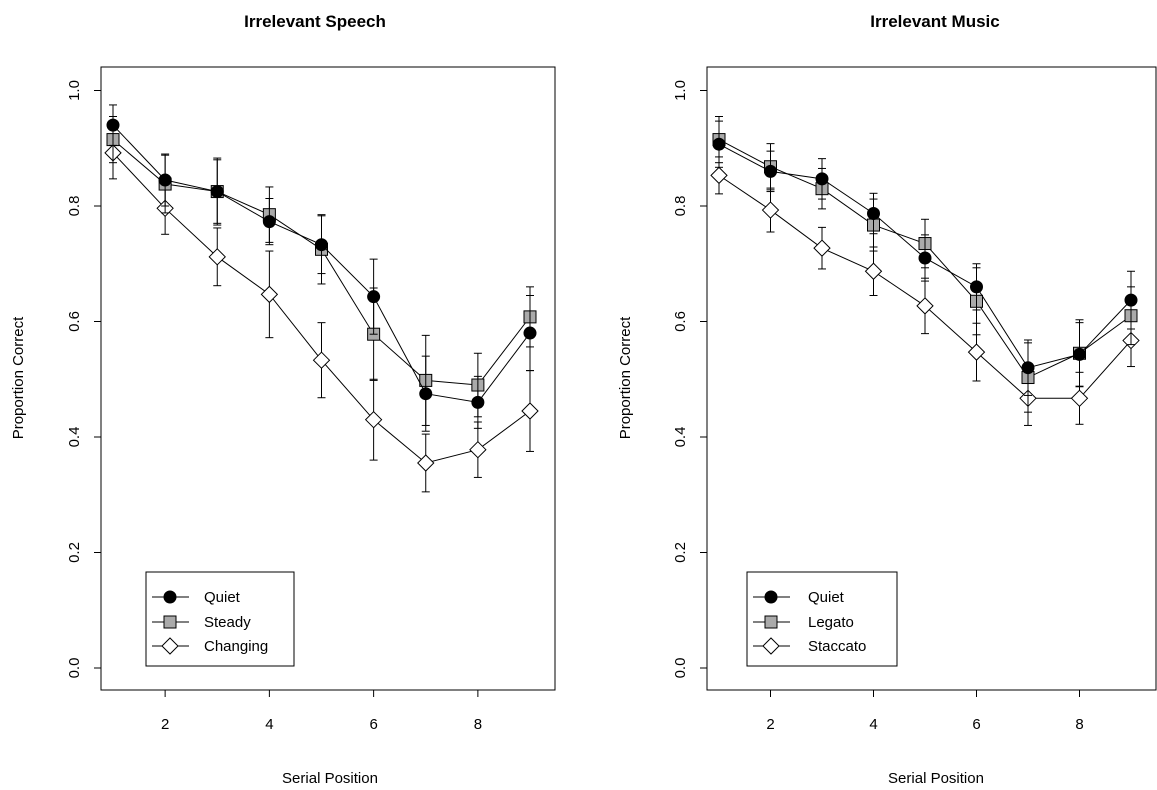 The height and width of the screenshot is (790, 1157). Describe the element at coordinates (803, 622) in the screenshot. I see `legend-item-legato: Legato` at that location.